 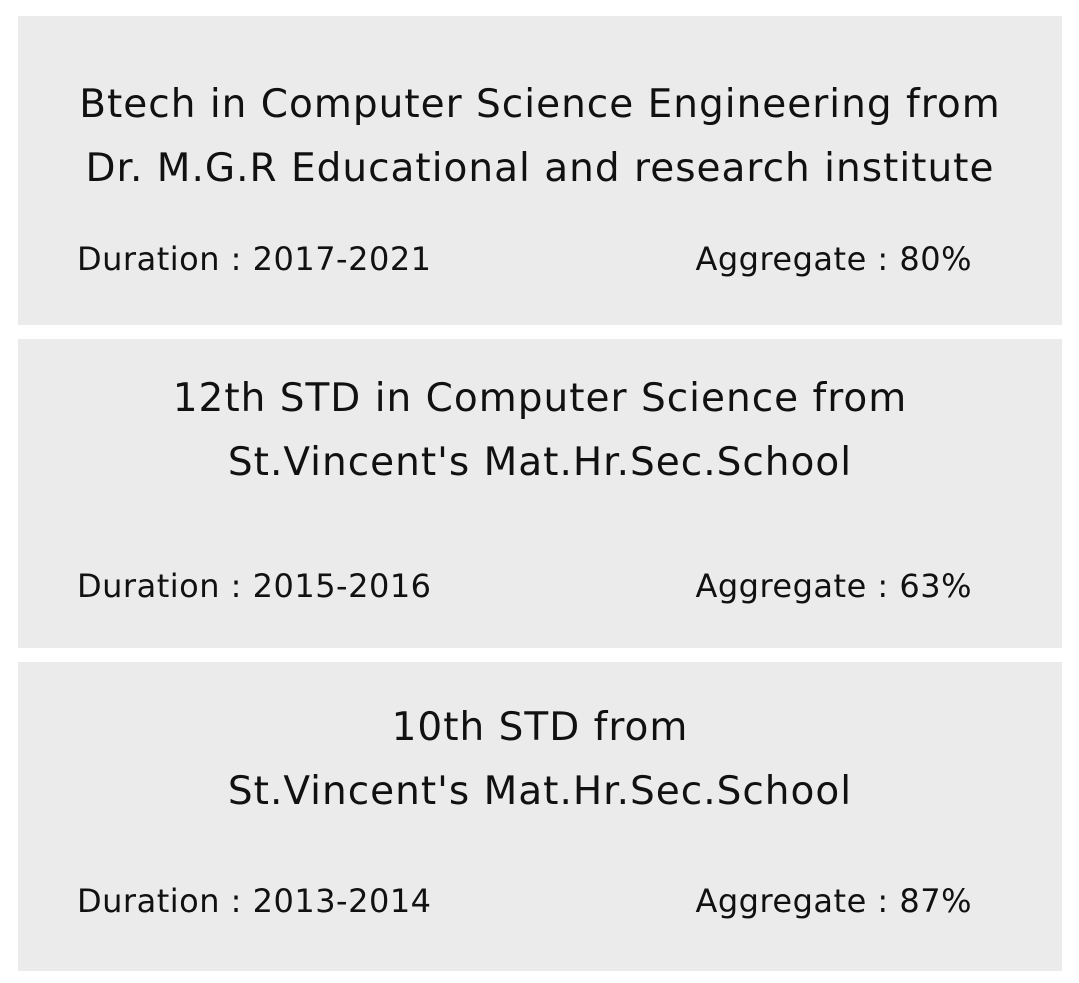 I want to click on education-title-line-1: 12th STD in Computer Science from, so click(x=540, y=398).